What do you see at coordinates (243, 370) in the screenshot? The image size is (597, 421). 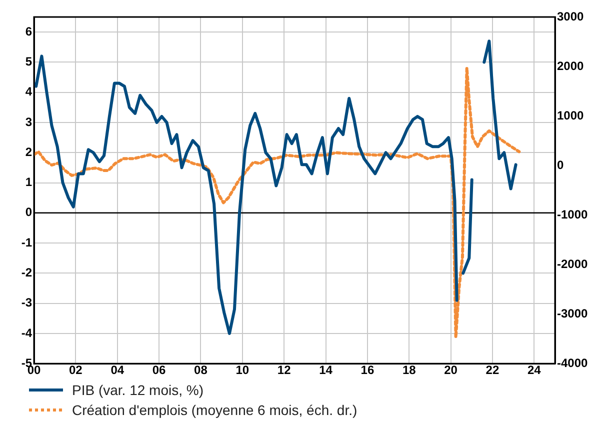 I see `x-tick-label: 10` at bounding box center [243, 370].